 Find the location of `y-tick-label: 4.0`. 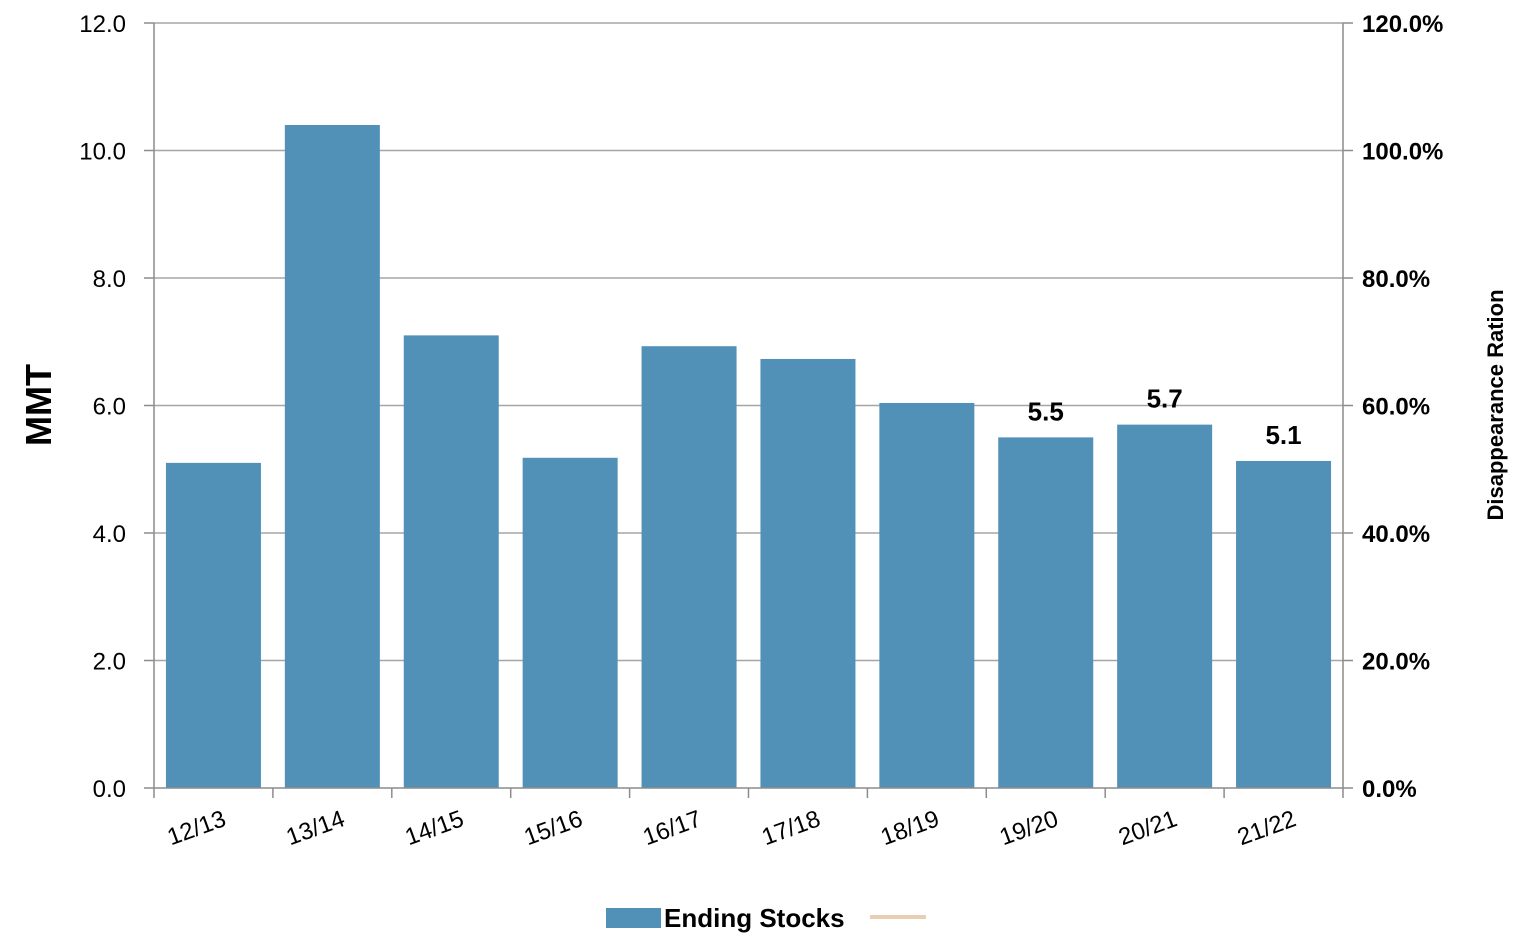

y-tick-label: 4.0 is located at coordinates (109, 534).